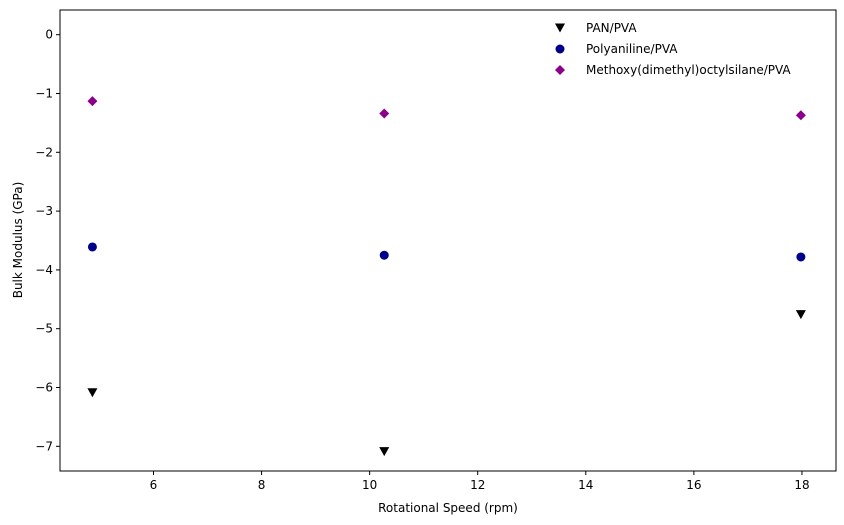  Describe the element at coordinates (801, 485) in the screenshot. I see `x-tick-label: 18` at that location.